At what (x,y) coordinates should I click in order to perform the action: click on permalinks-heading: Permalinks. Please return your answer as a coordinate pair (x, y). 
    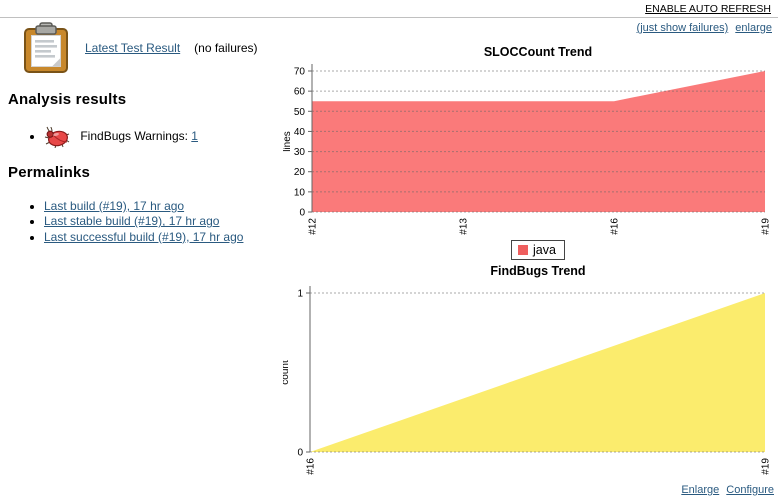
    Looking at the image, I should click on (49, 172).